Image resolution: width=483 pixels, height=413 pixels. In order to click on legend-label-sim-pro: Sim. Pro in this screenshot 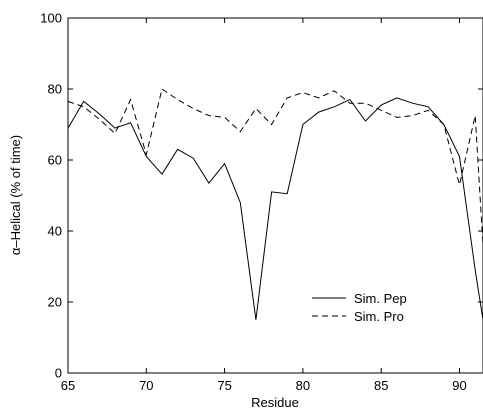, I will do `click(379, 316)`.